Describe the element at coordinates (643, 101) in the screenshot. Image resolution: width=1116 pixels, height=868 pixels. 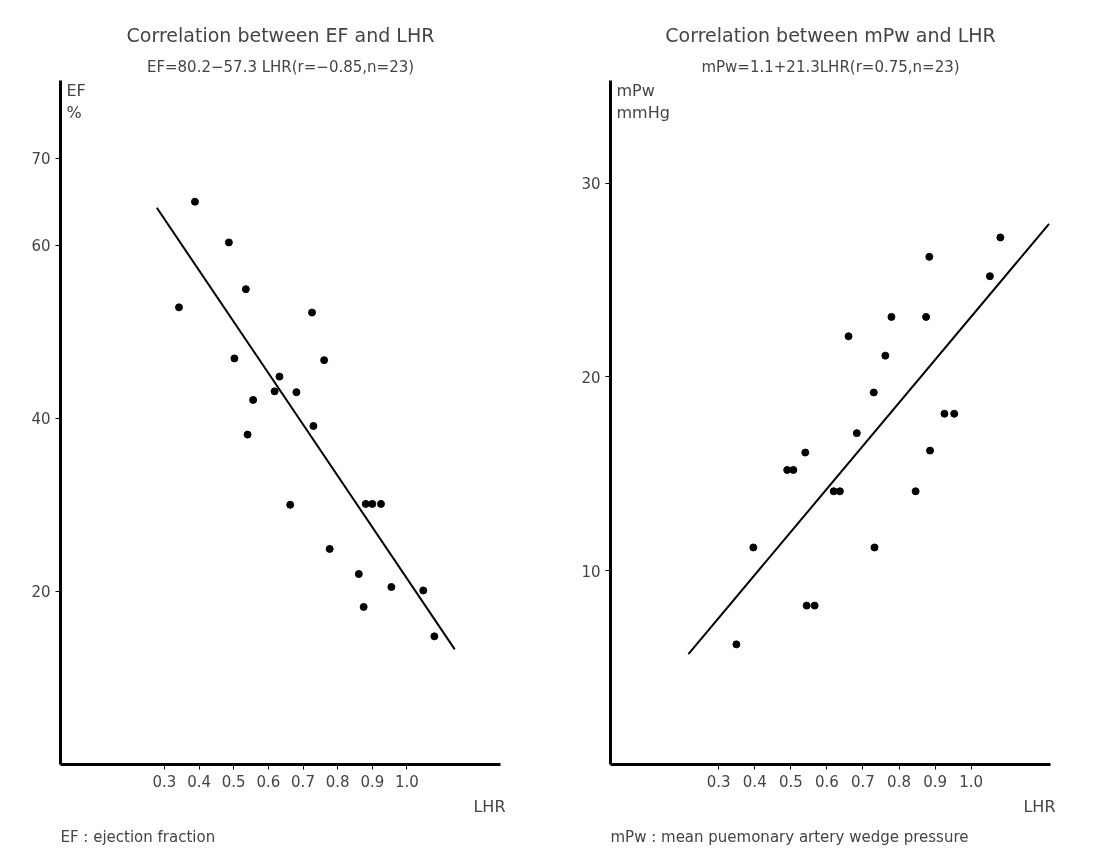
I see `y-axis-title: mPw mmHg` at that location.